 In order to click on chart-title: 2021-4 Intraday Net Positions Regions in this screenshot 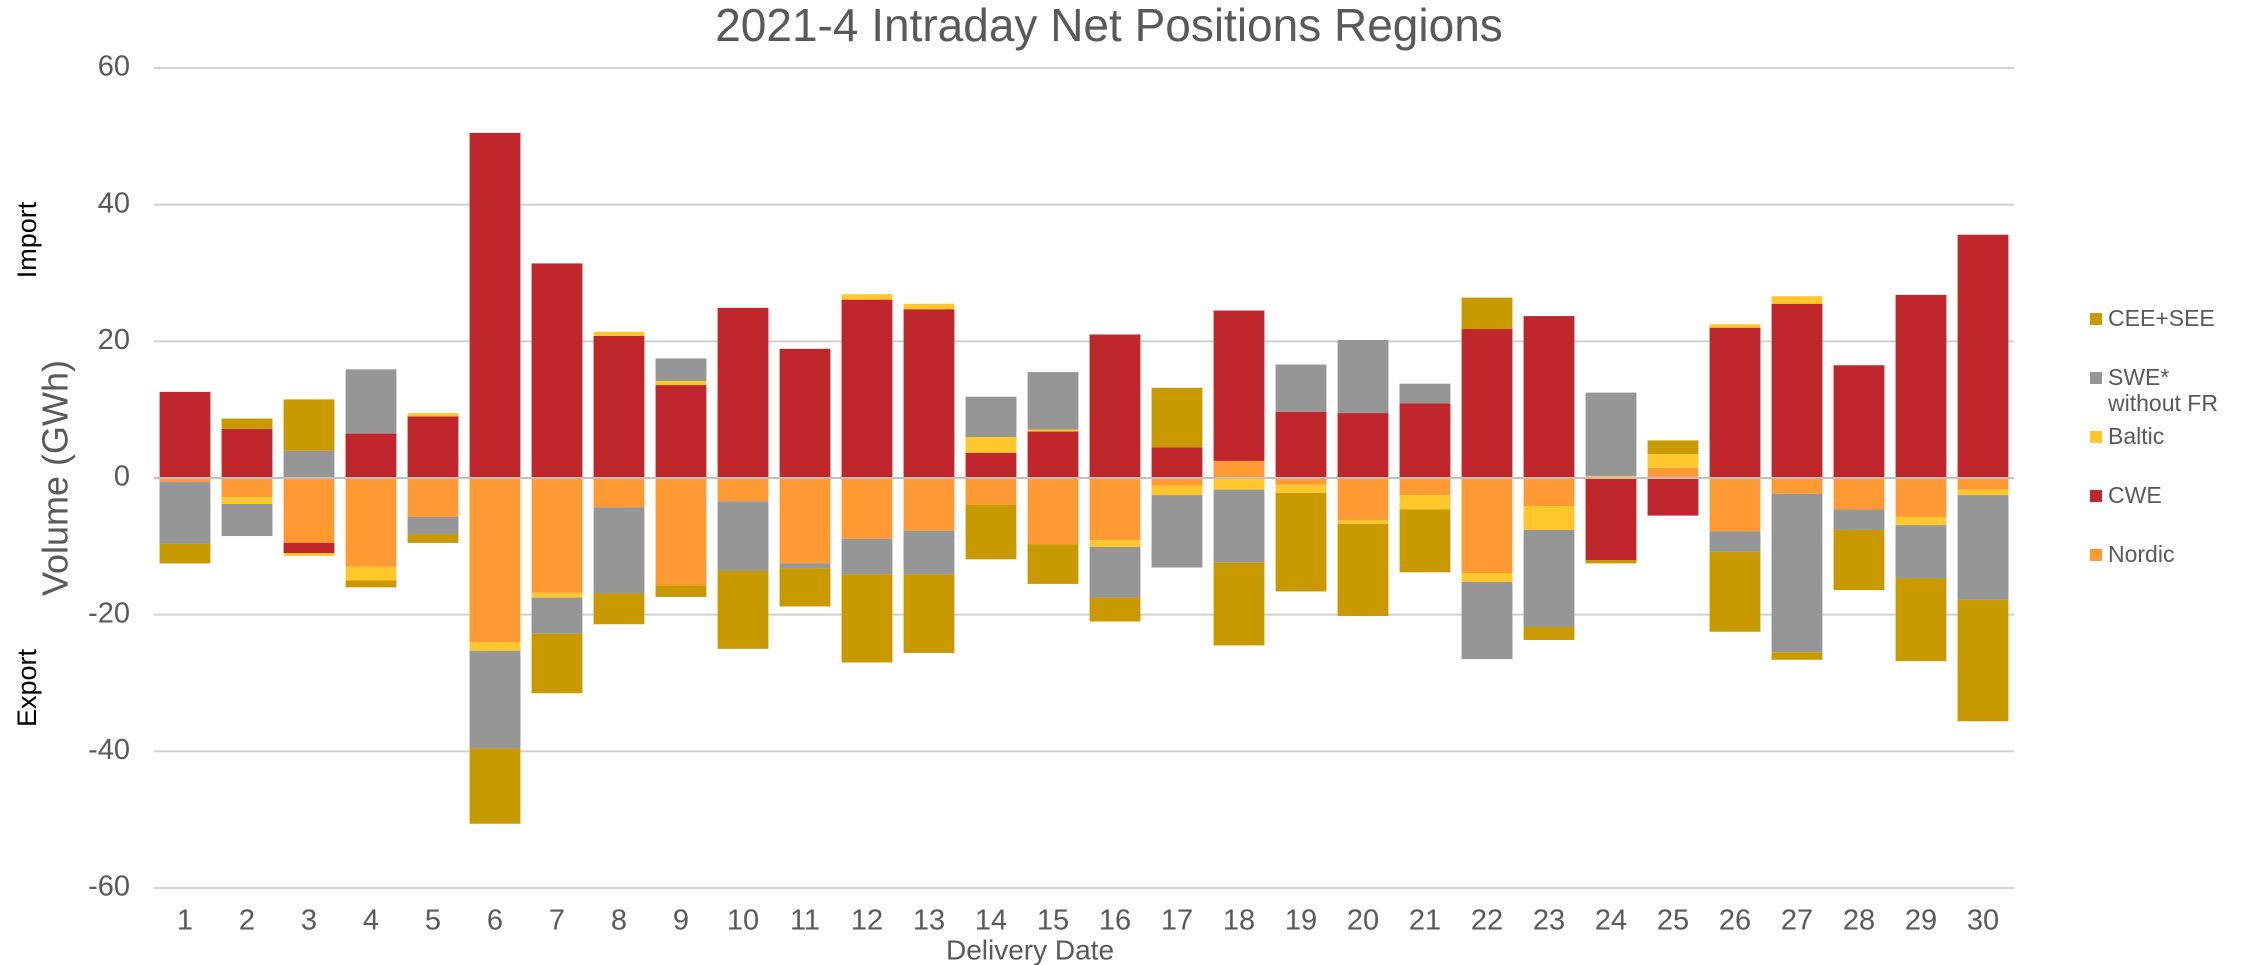, I will do `click(1109, 25)`.